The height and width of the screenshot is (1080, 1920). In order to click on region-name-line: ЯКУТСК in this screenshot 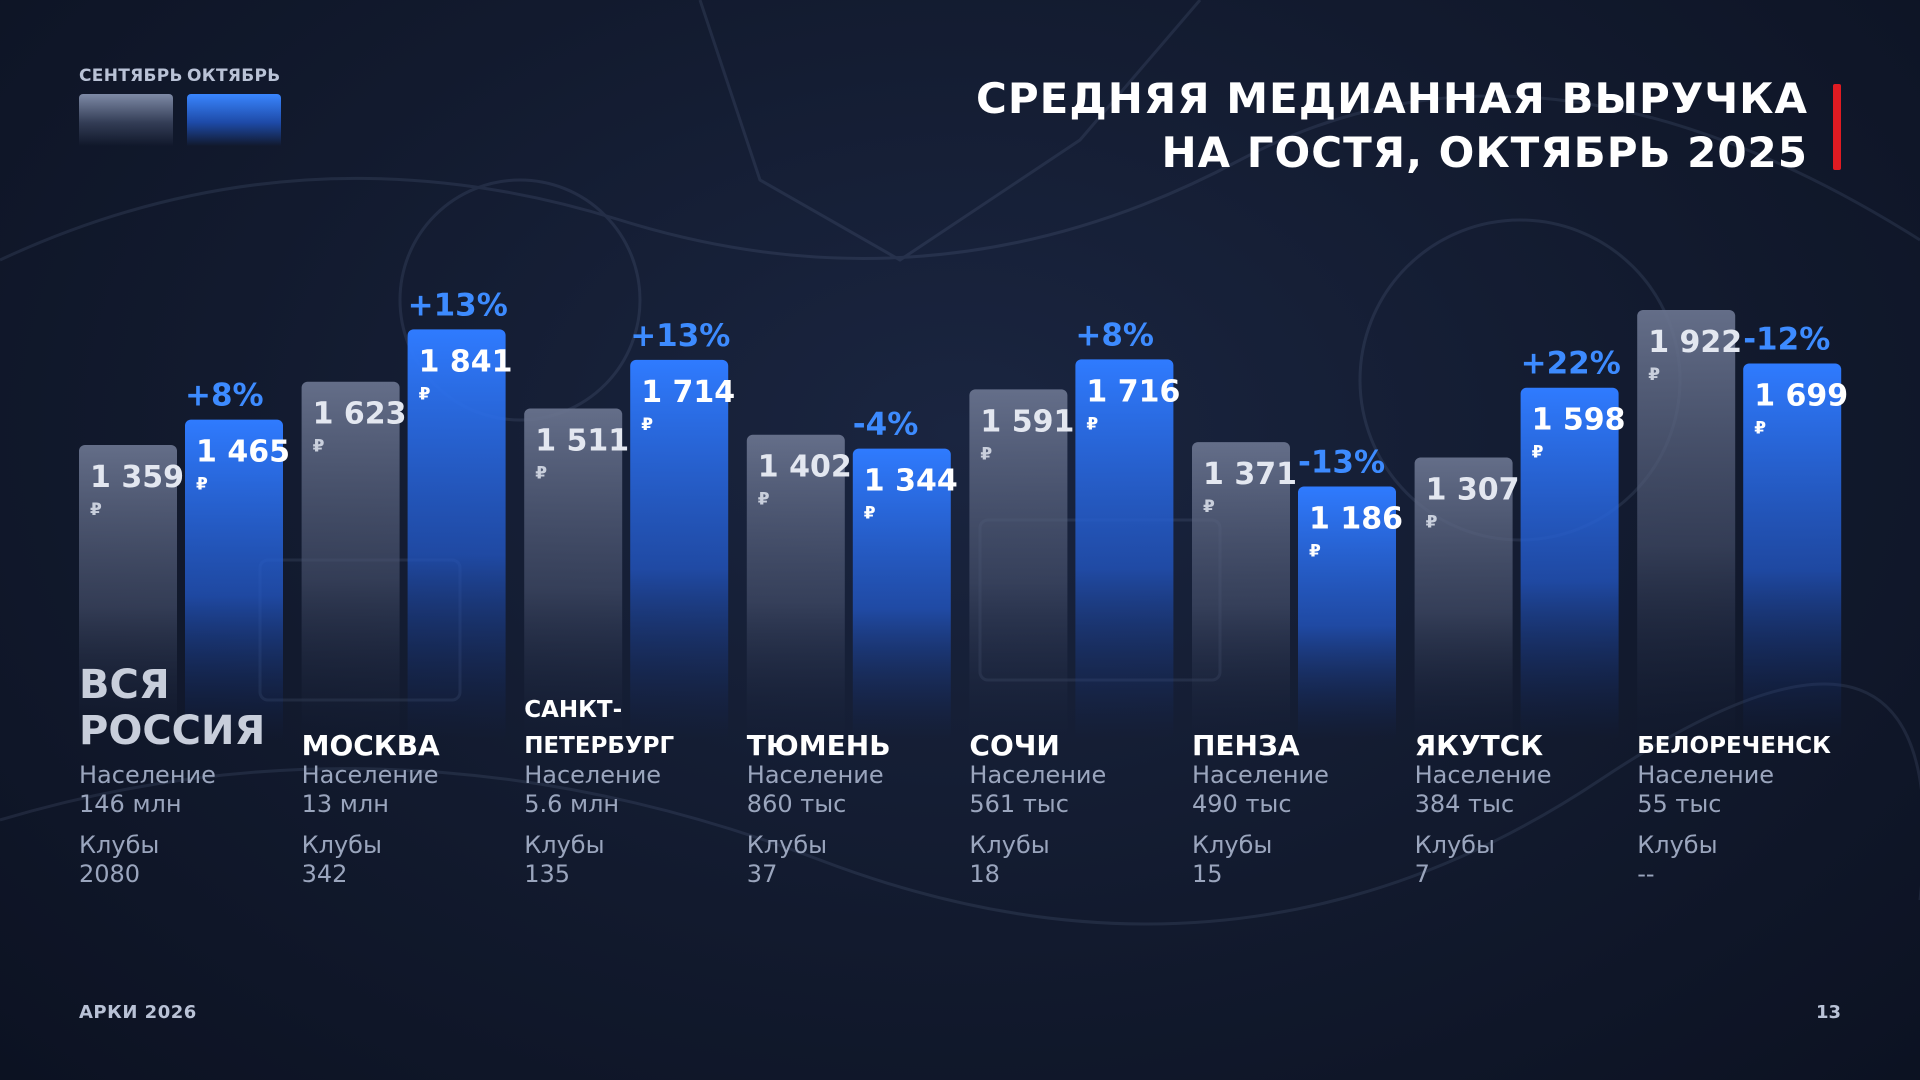, I will do `click(1479, 745)`.